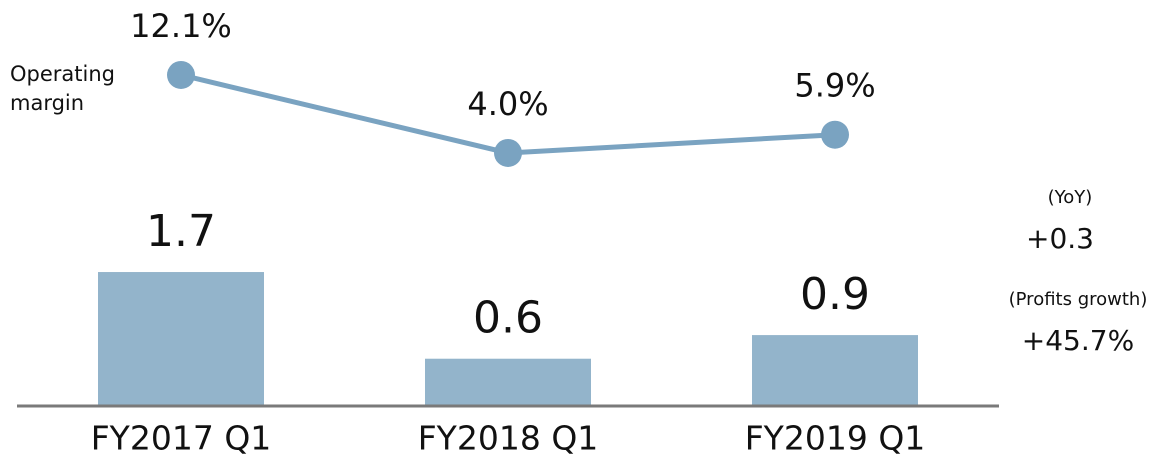 This screenshot has width=1163, height=460. What do you see at coordinates (1078, 299) in the screenshot?
I see `annotation: (Profits growth)` at bounding box center [1078, 299].